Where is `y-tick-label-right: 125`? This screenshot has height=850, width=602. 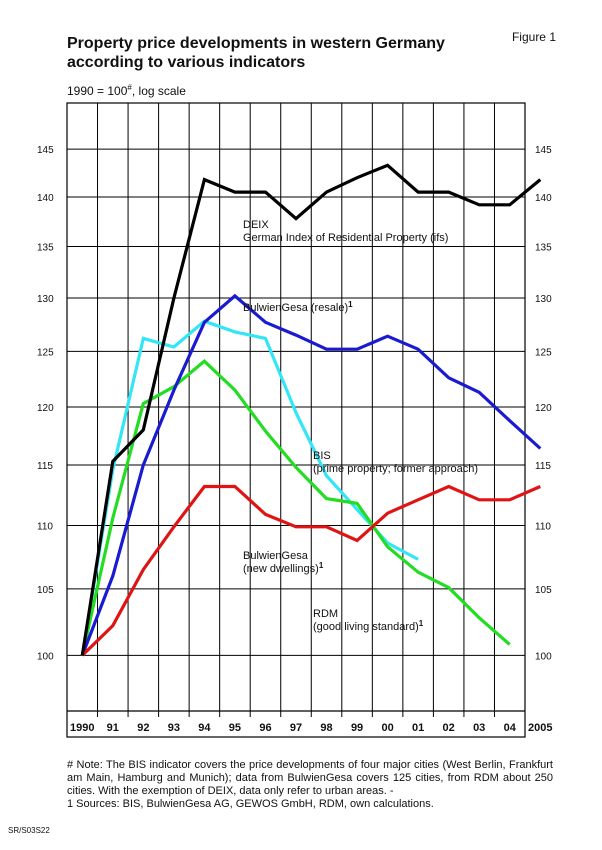
y-tick-label-right: 125 is located at coordinates (543, 352).